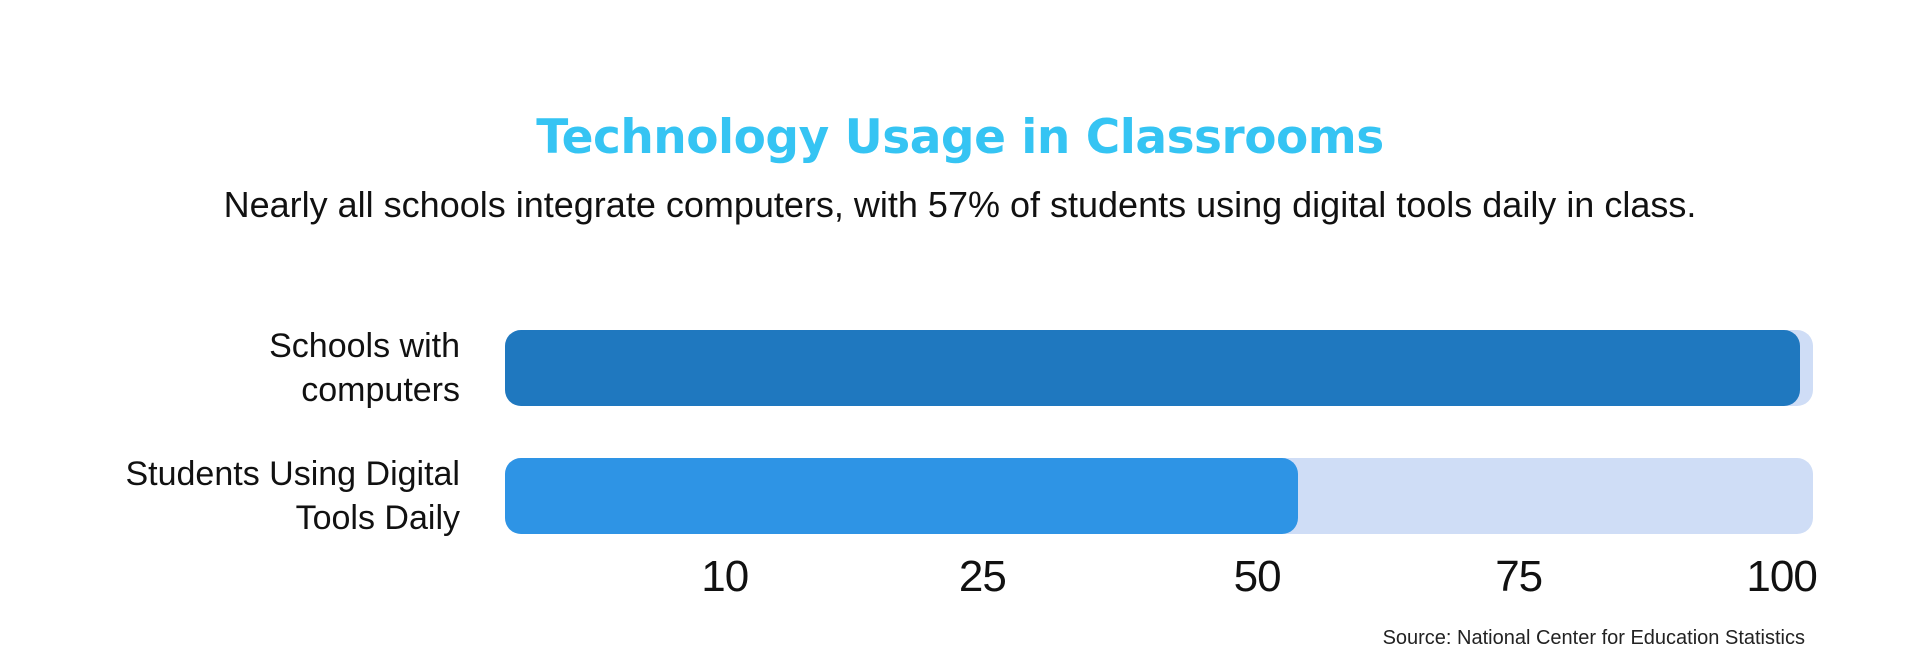 Image resolution: width=1920 pixels, height=664 pixels. Describe the element at coordinates (725, 576) in the screenshot. I see `x-axis-tick: 10` at that location.